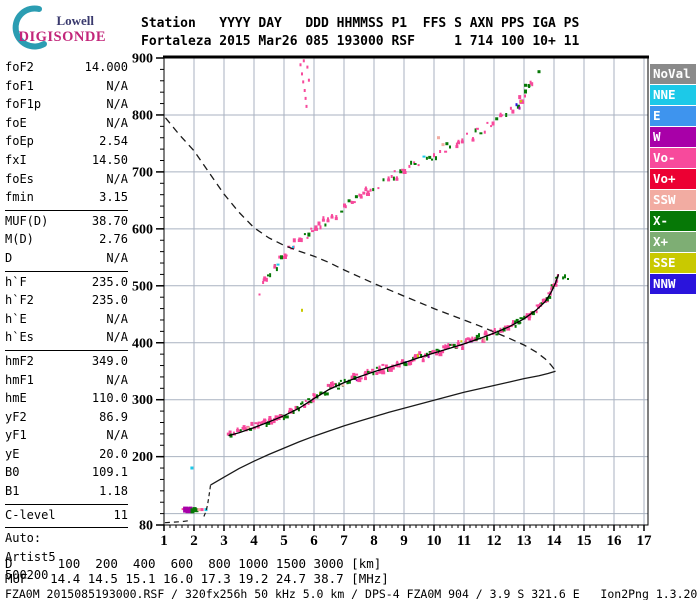 This screenshot has width=700, height=600. Describe the element at coordinates (12, 491) in the screenshot. I see `param-label: B1` at that location.